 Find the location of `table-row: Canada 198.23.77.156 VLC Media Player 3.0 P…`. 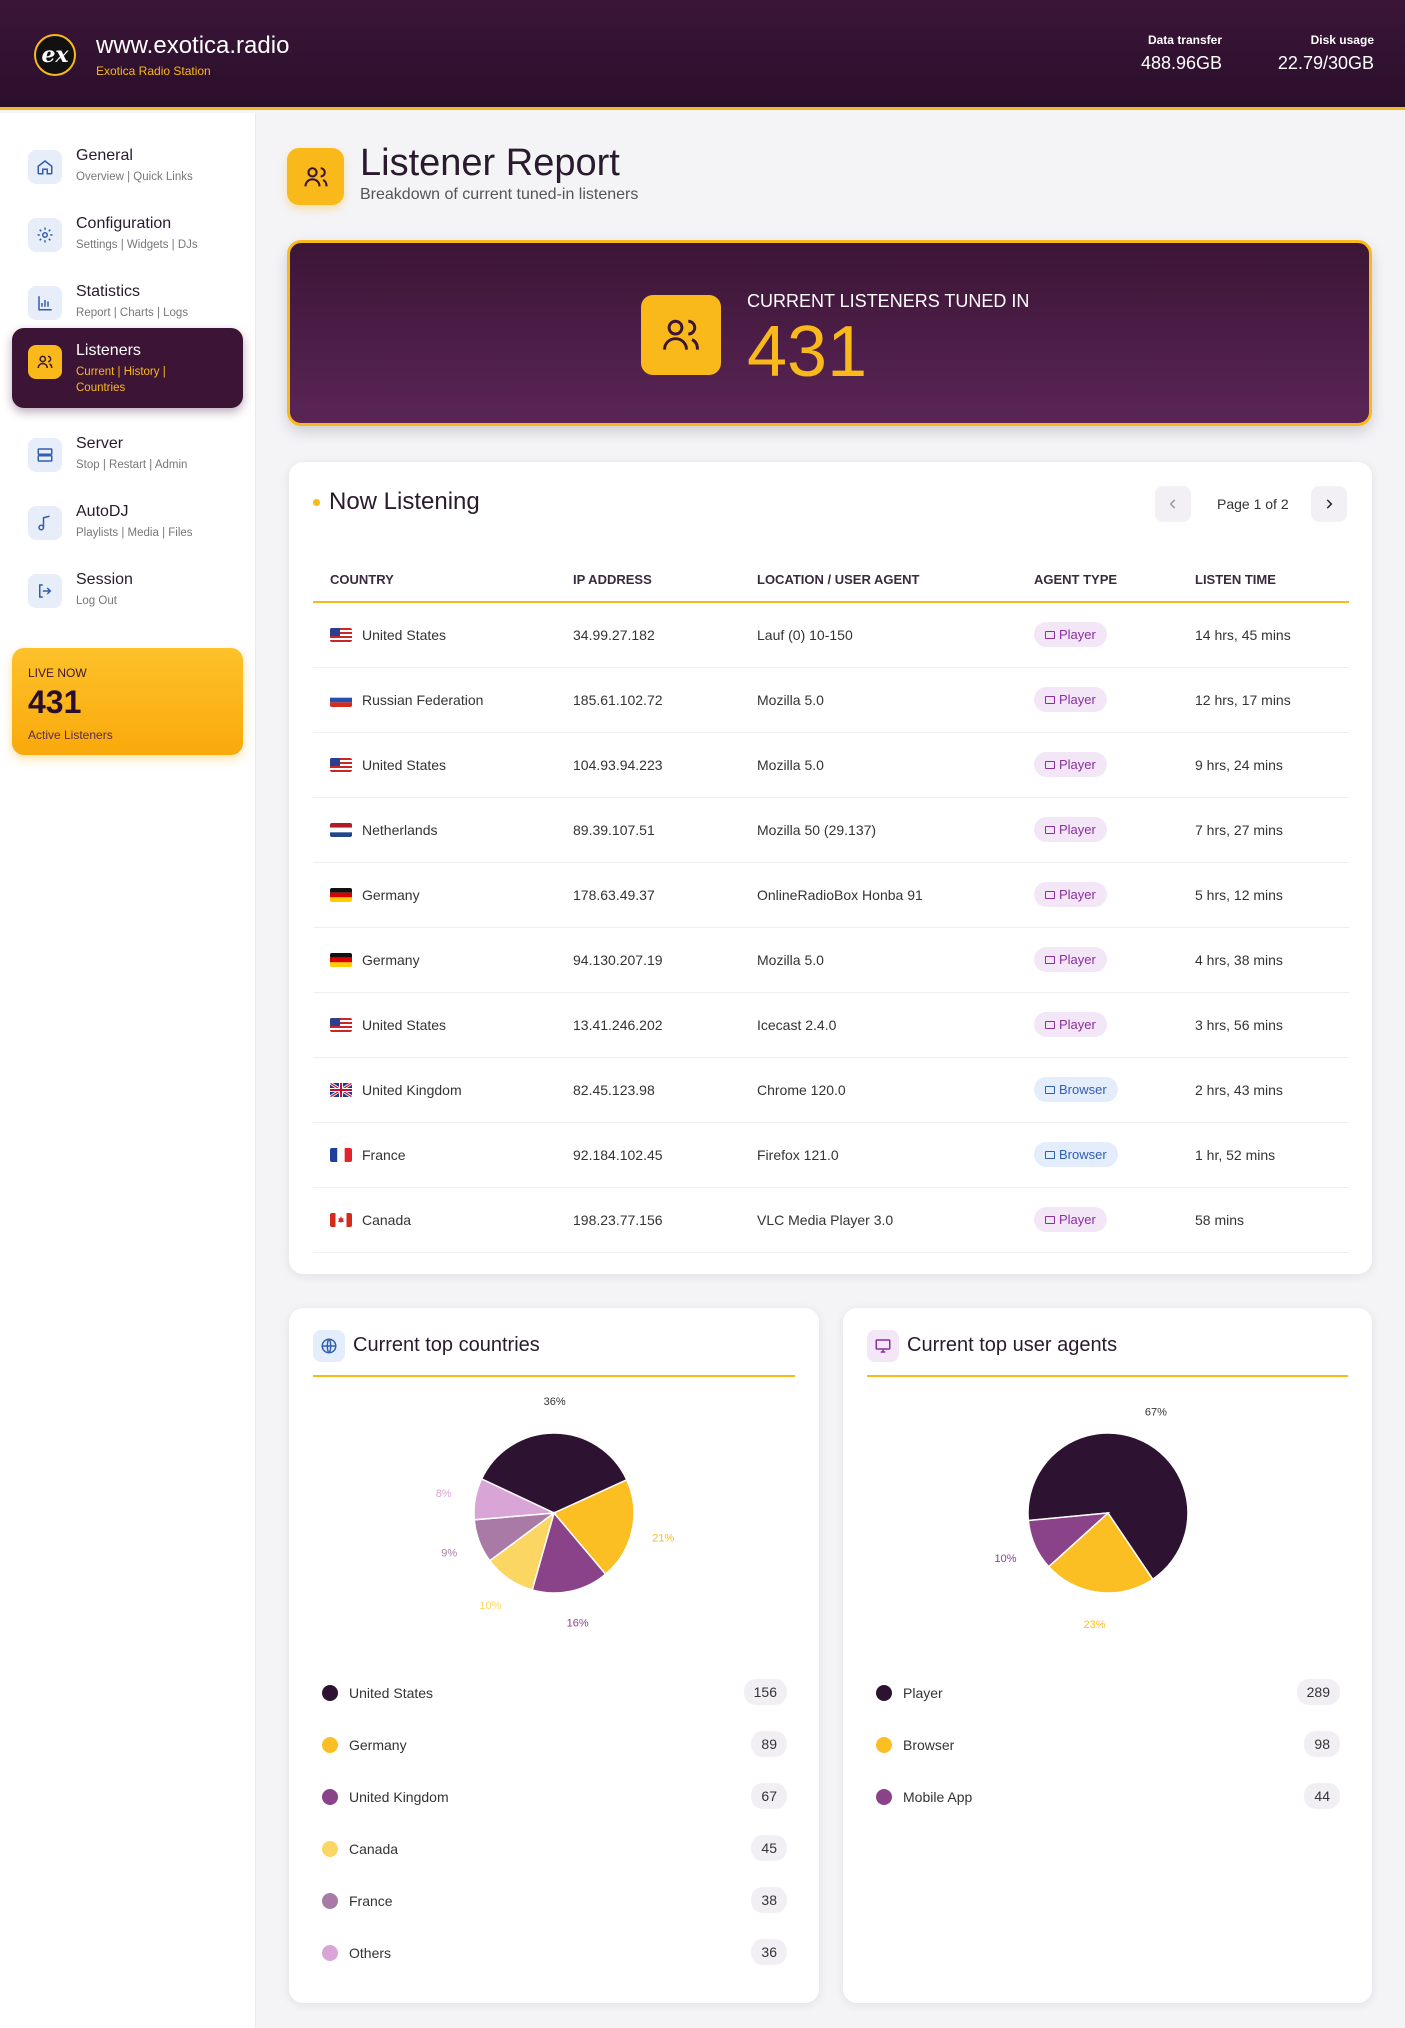

table-row: Canada 198.23.77.156 VLC Media Player 3.0 P… is located at coordinates (831, 1220).